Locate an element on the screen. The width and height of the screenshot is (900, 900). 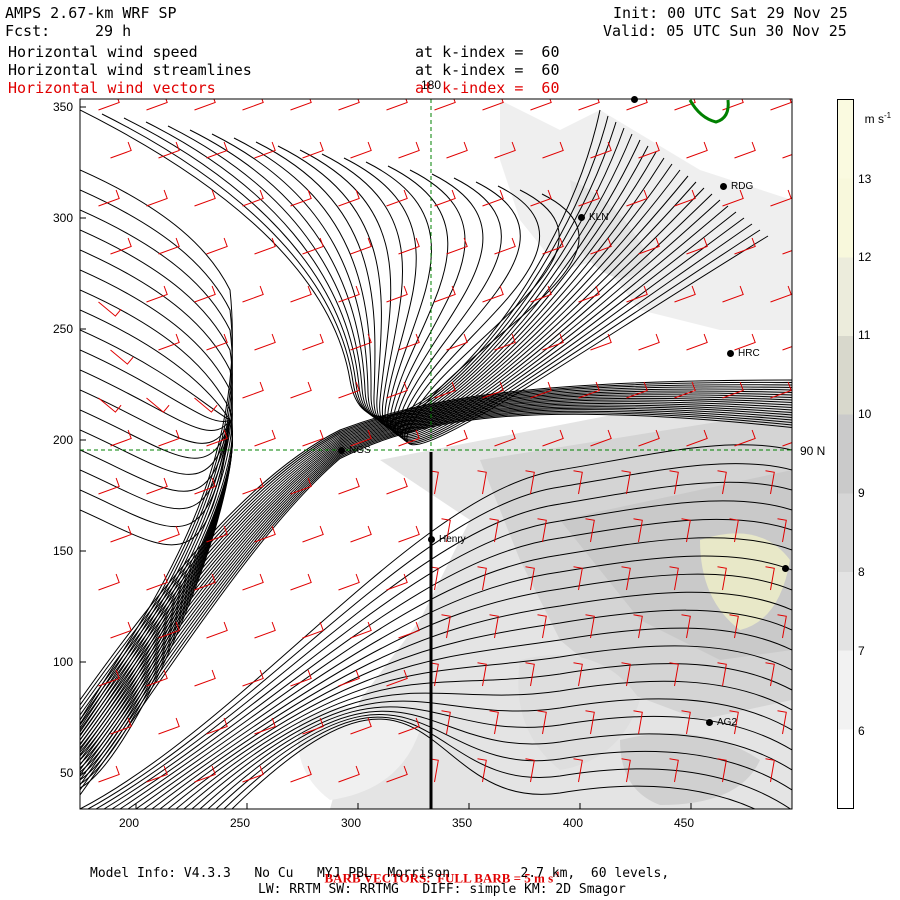
station-label-ngs: NGS is located at coordinates (360, 450).